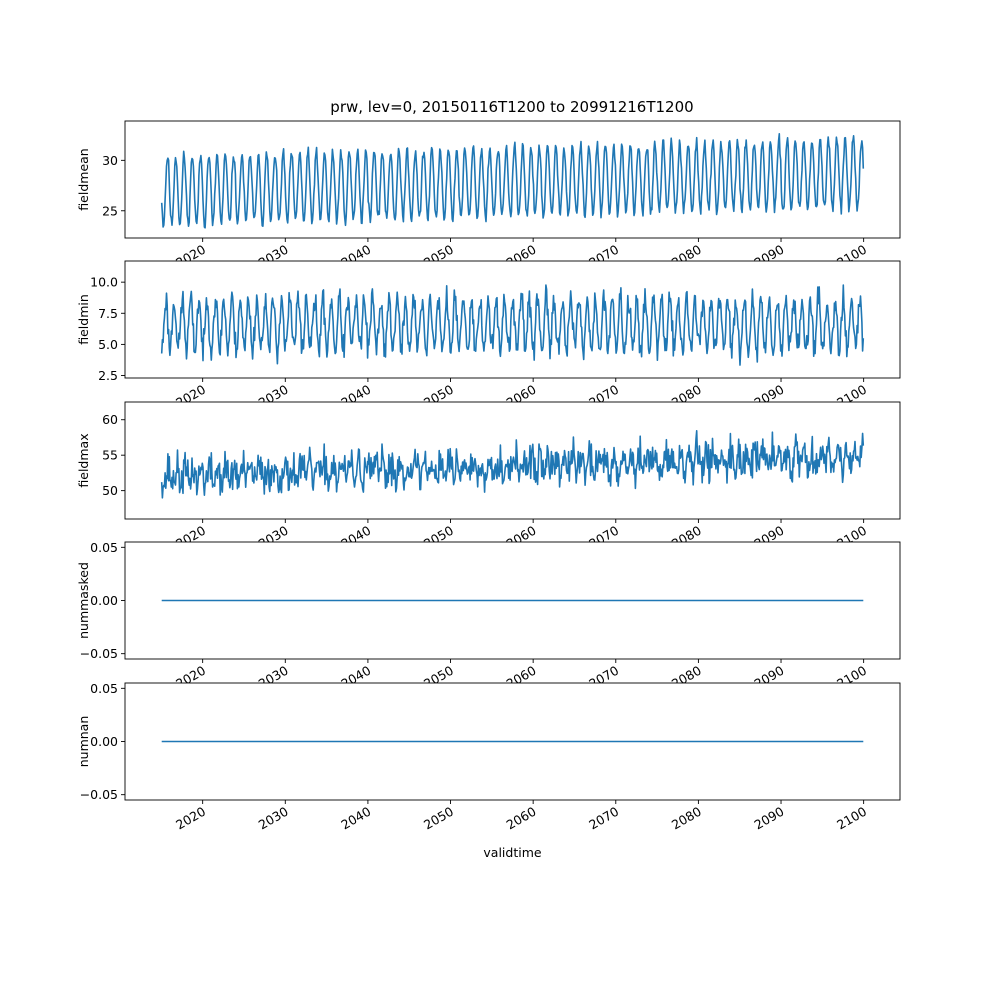  Describe the element at coordinates (108, 313) in the screenshot. I see `ytick-label: 7.5` at that location.